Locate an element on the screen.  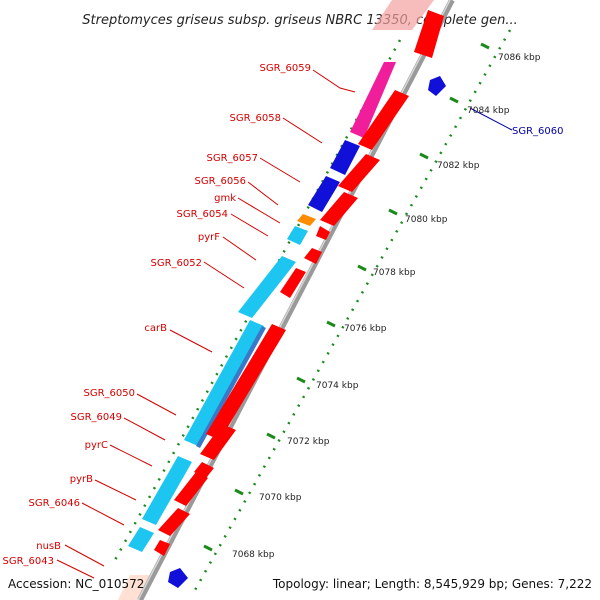
gene-label-blue: SGR_6060 is located at coordinates (538, 131).